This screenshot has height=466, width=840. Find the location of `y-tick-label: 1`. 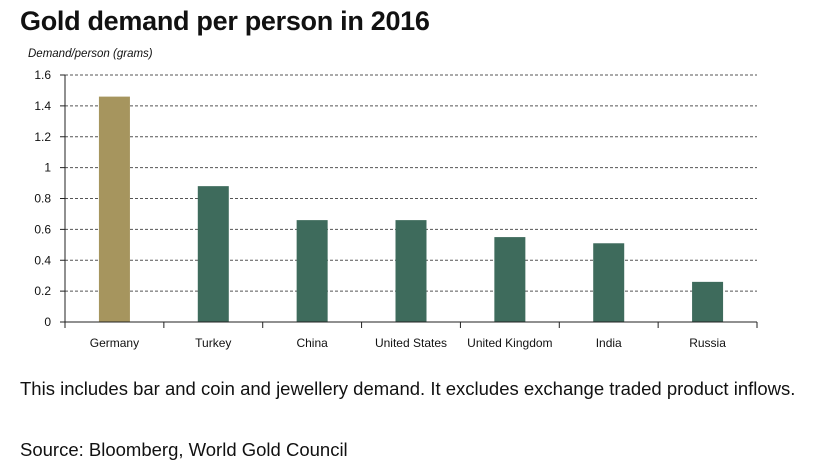

y-tick-label: 1 is located at coordinates (47, 168).